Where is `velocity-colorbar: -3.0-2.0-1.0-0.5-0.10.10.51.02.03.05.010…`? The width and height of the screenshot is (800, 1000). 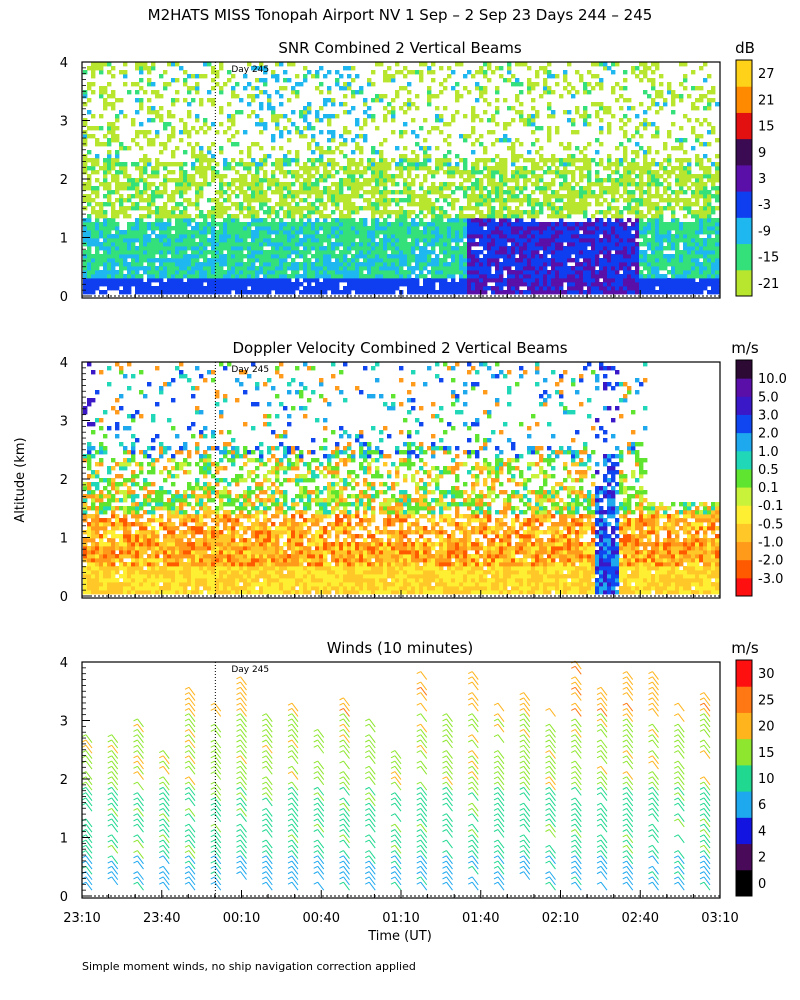
velocity-colorbar: -3.0-2.0-1.0-0.5-0.10.10.51.02.03.05.010… is located at coordinates (761, 478).